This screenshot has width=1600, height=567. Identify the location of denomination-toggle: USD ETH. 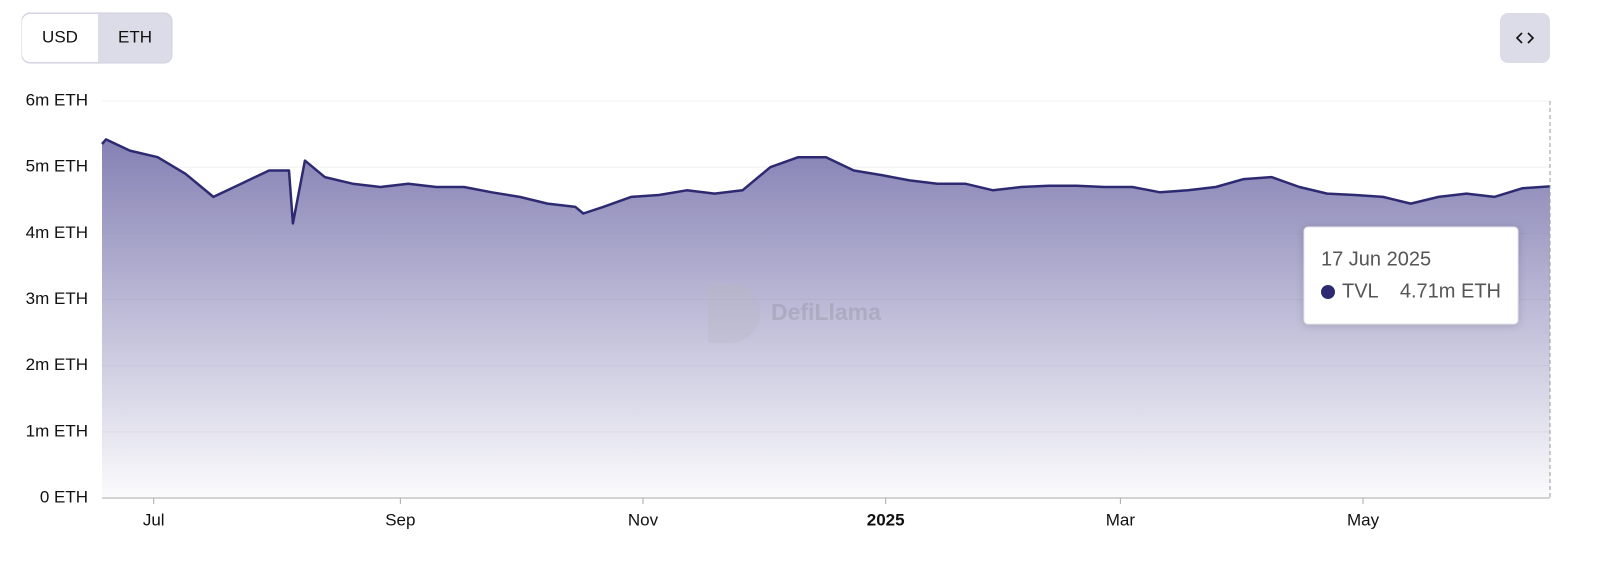
(97, 38).